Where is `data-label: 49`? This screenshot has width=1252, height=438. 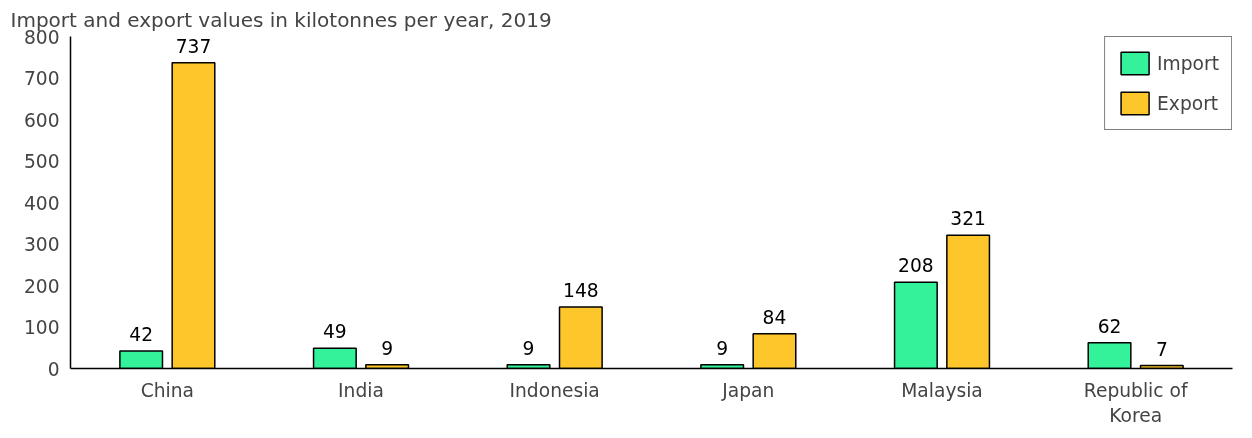
data-label: 49 is located at coordinates (334, 332).